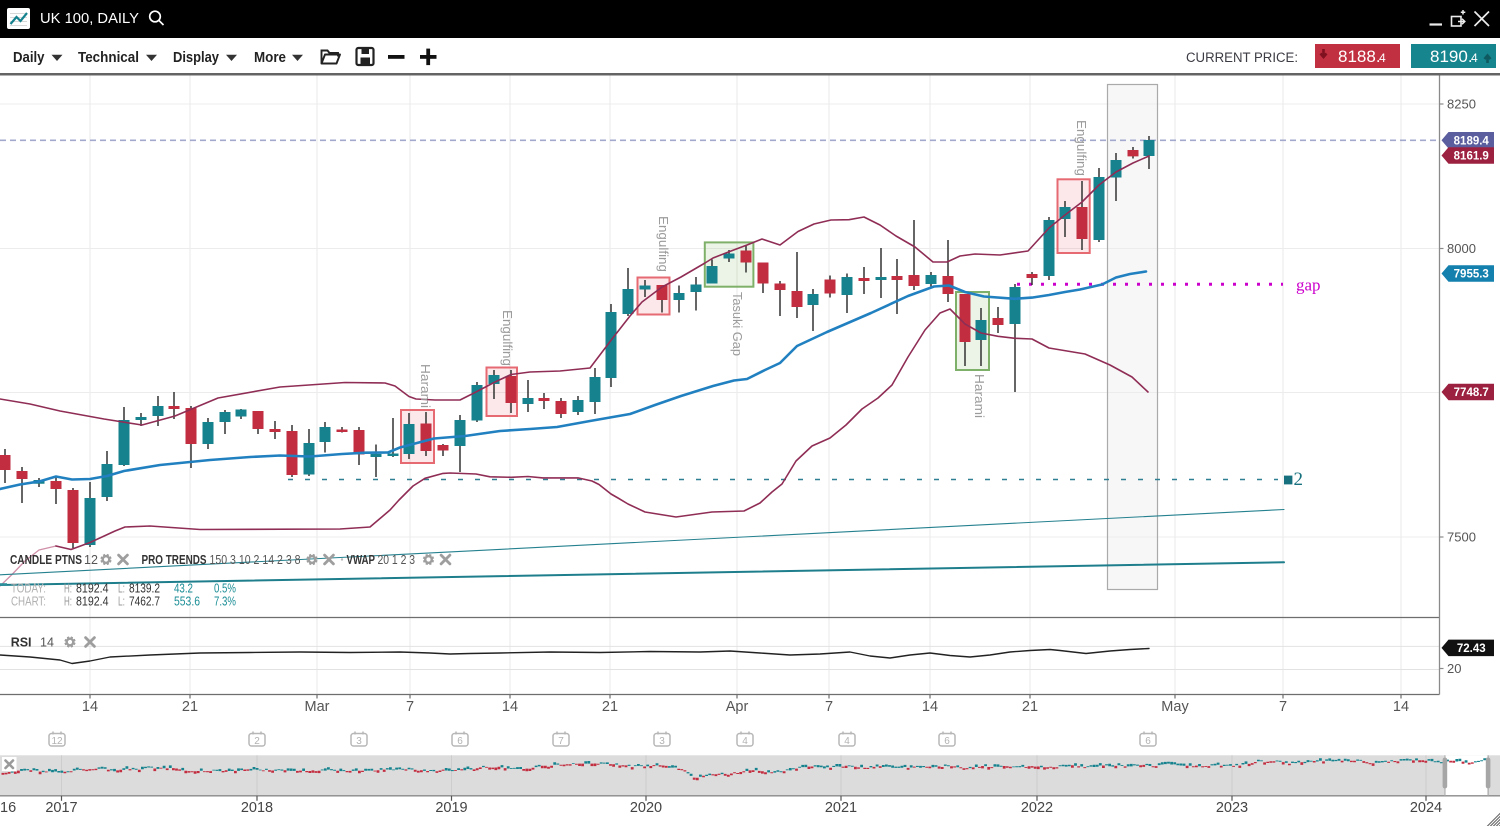  What do you see at coordinates (1232, 808) in the screenshot?
I see `svg-text: 2023` at bounding box center [1232, 808].